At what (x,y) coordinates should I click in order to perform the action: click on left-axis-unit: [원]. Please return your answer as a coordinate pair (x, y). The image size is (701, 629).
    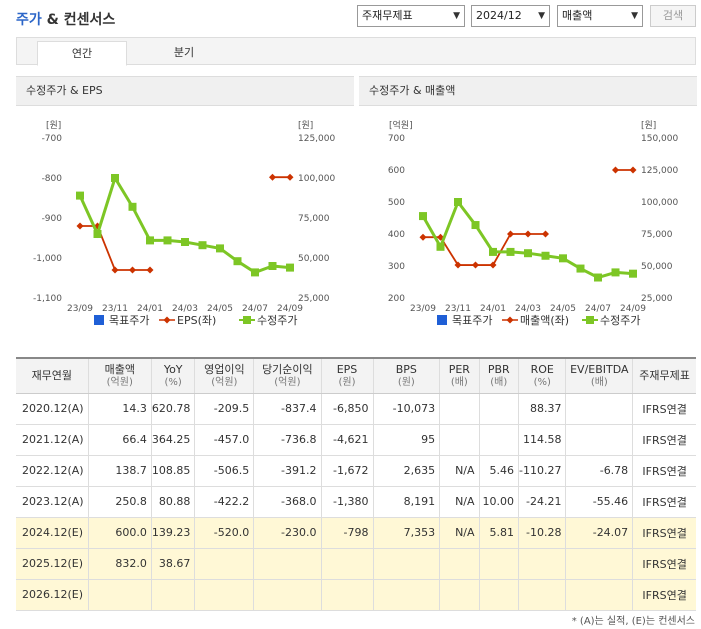
    Looking at the image, I should click on (53, 125).